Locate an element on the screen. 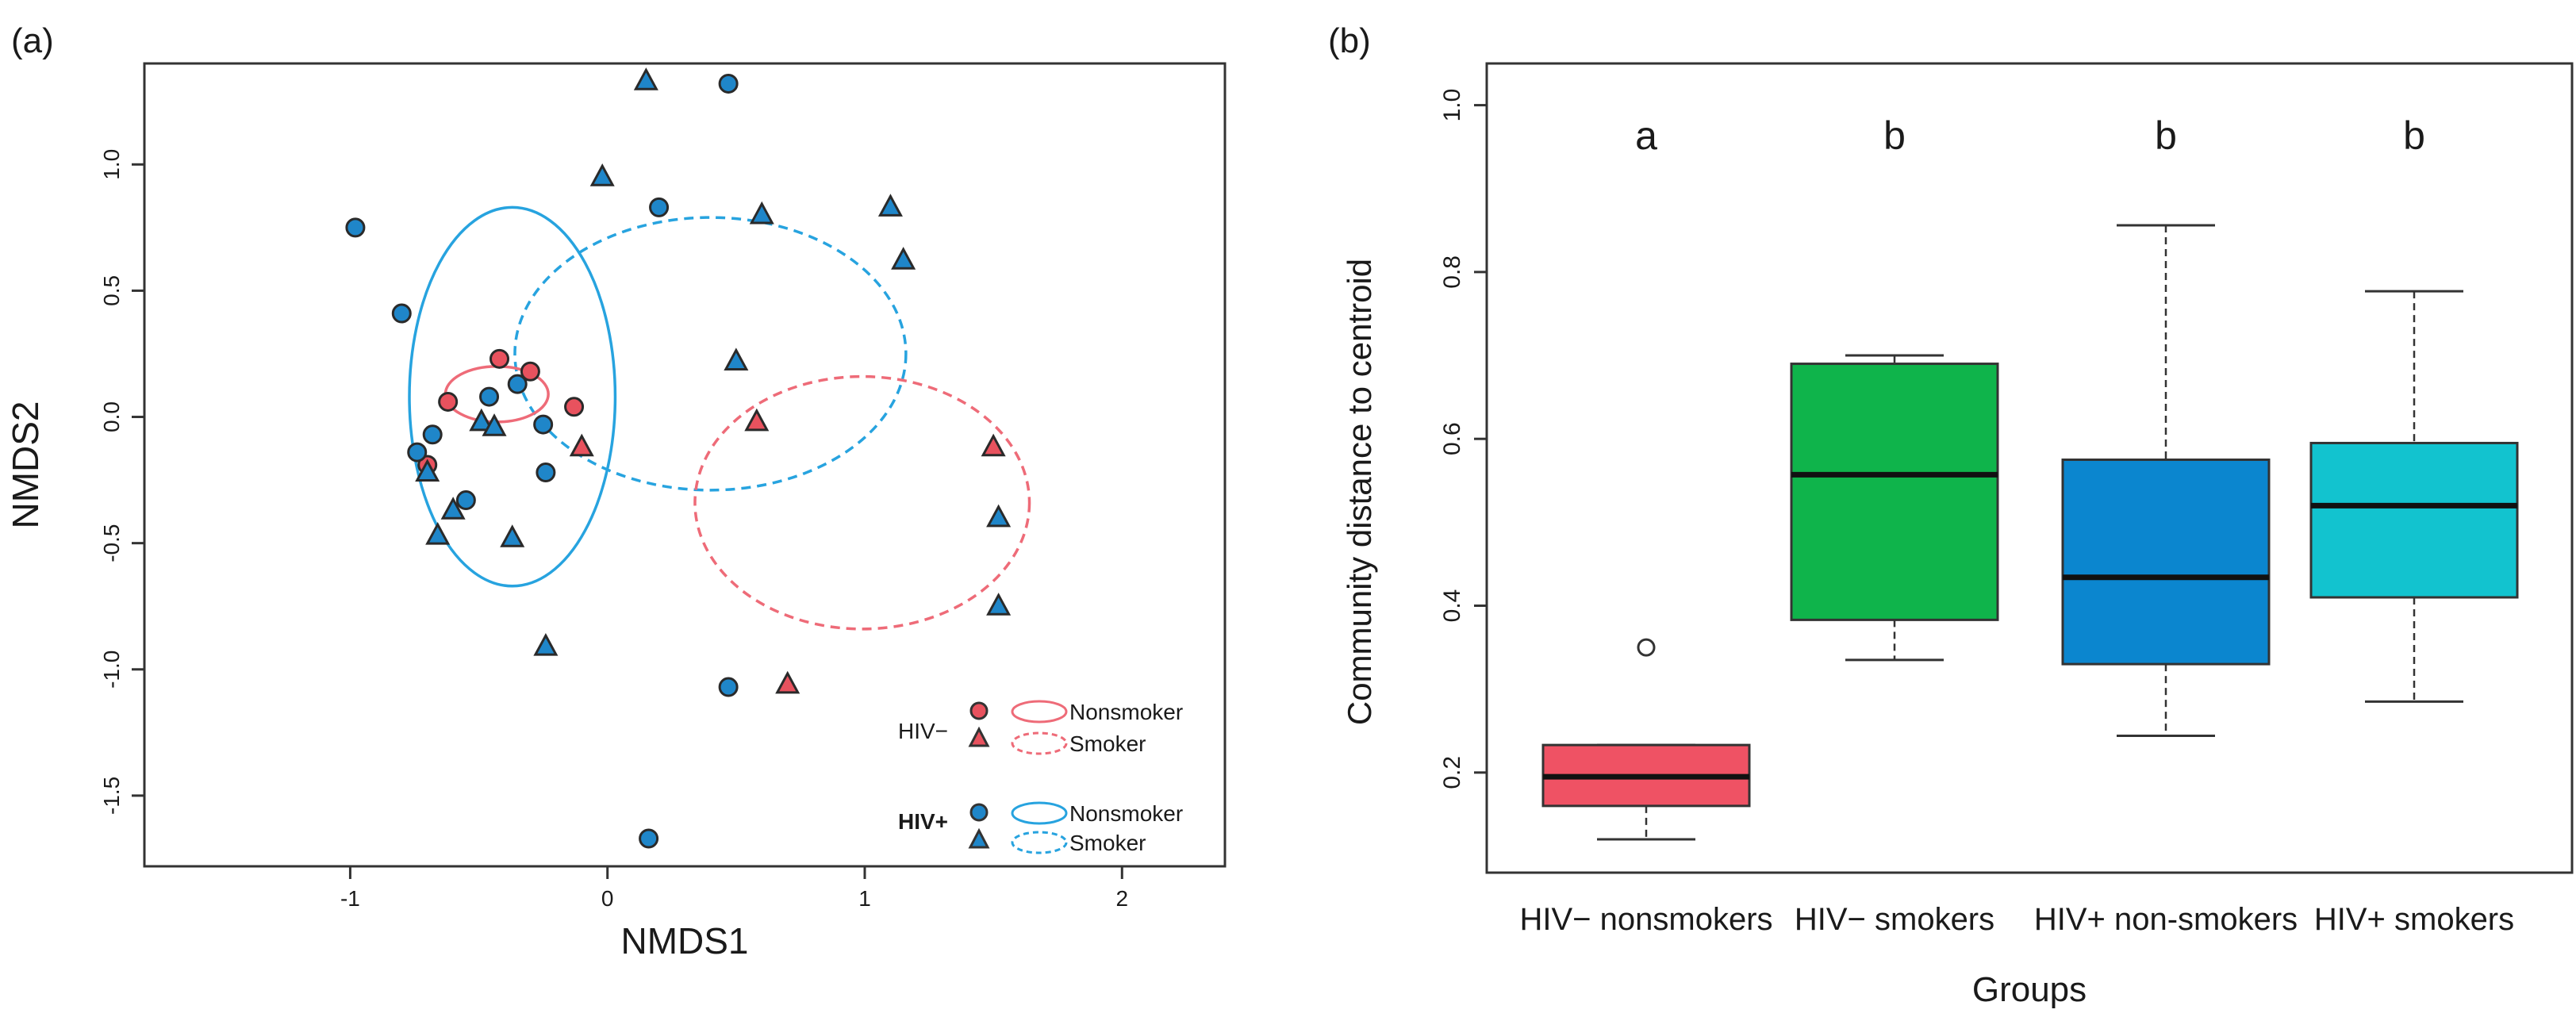 Image resolution: width=2576 pixels, height=1021 pixels. box-hiv-smokers is located at coordinates (1894, 508).